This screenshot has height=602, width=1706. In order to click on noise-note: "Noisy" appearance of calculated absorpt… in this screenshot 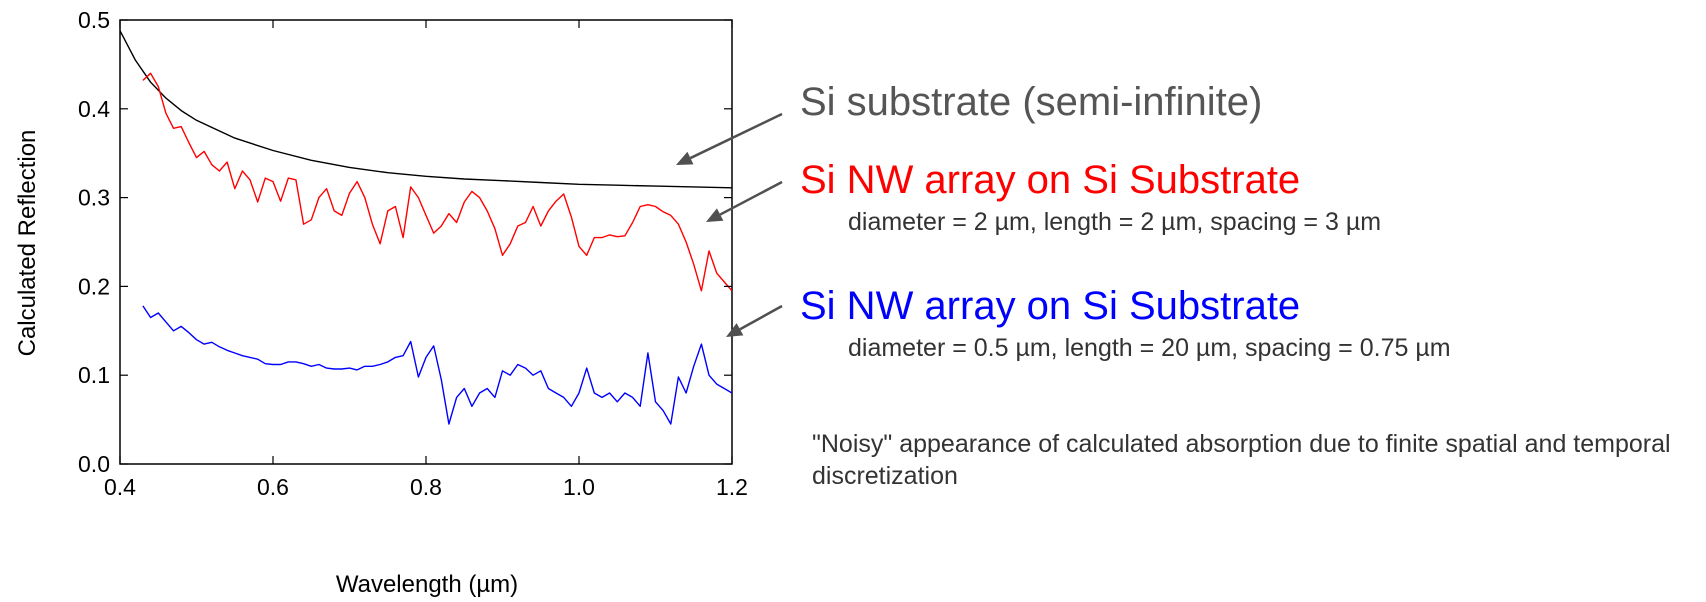, I will do `click(1241, 460)`.